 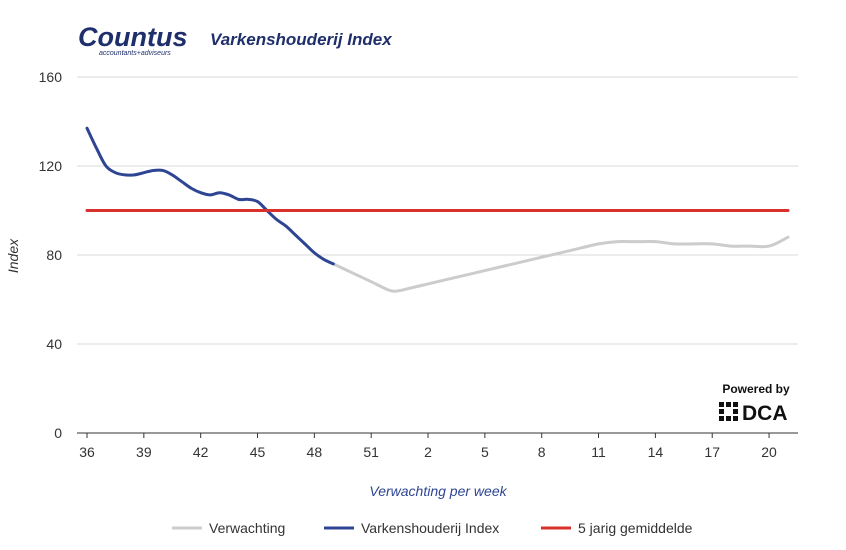 I want to click on legend-item-varkenshouderij-index: Varkenshouderij Index, so click(x=411, y=528).